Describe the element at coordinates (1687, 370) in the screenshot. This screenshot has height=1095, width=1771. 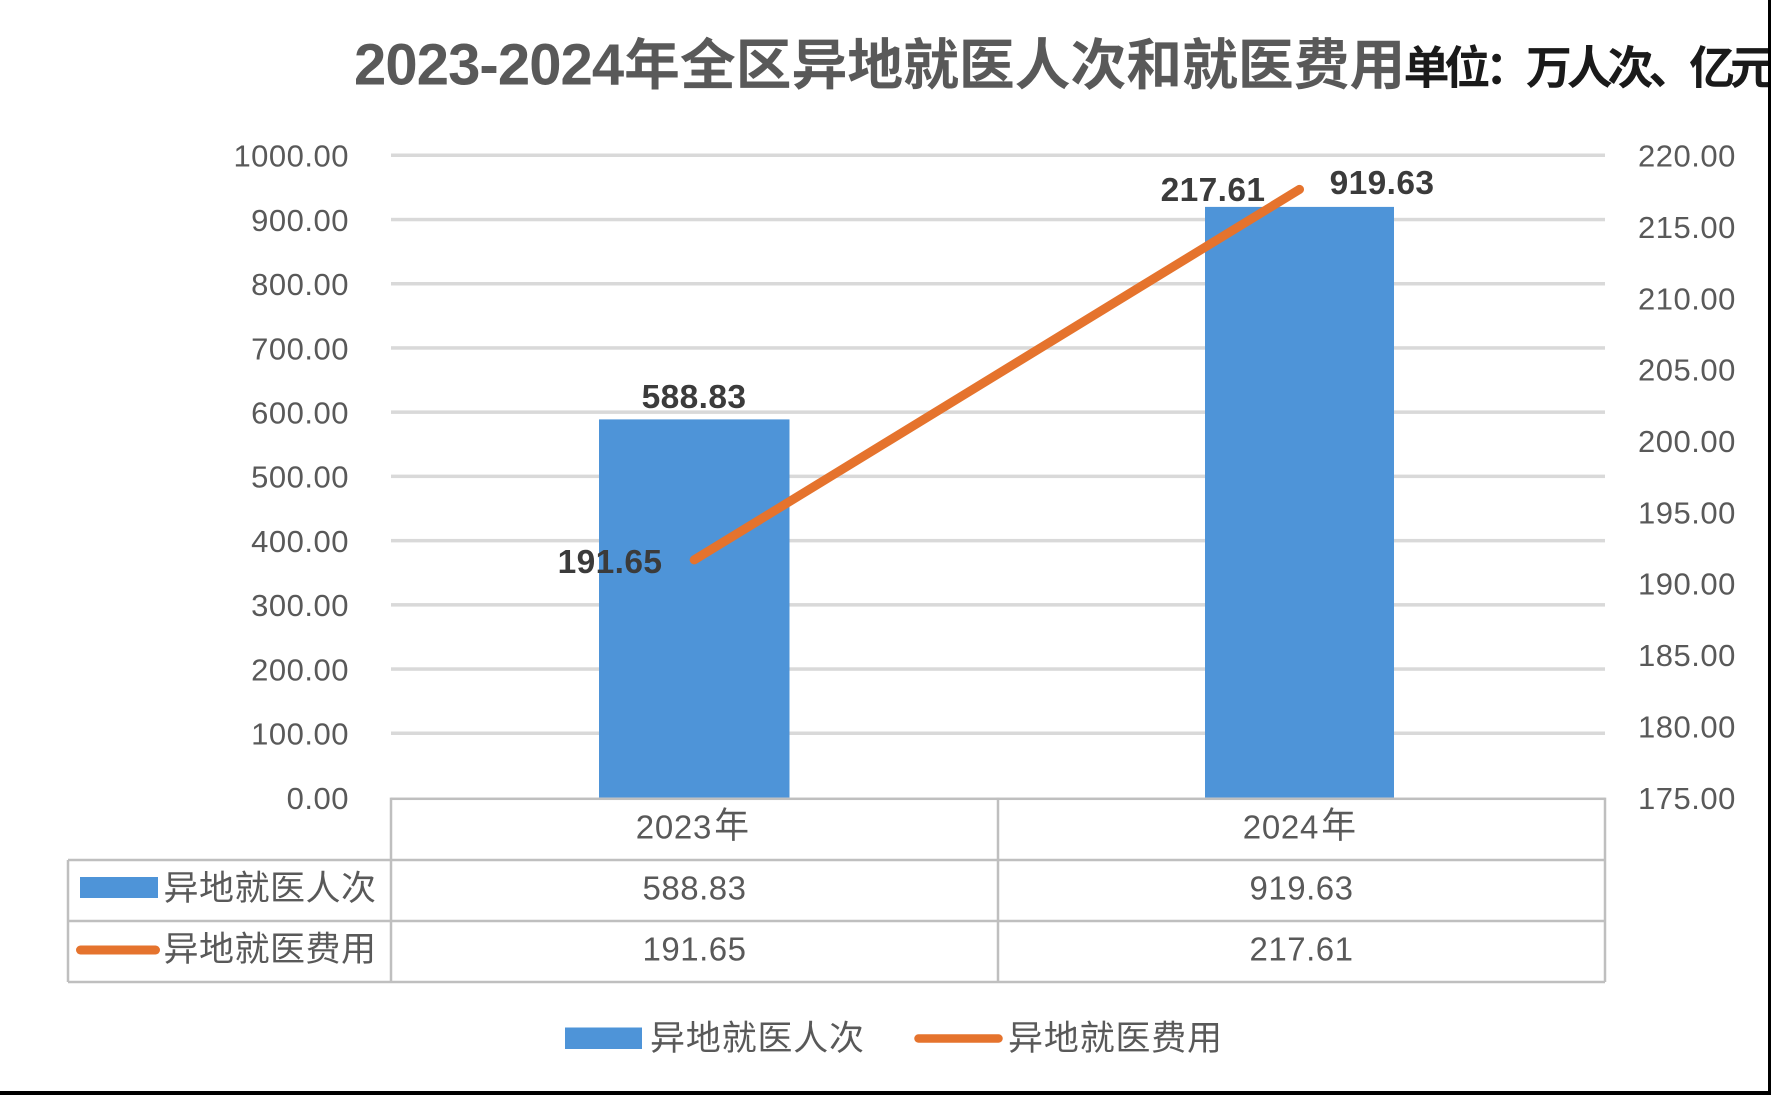
I see `svg-text: 205.00` at that location.